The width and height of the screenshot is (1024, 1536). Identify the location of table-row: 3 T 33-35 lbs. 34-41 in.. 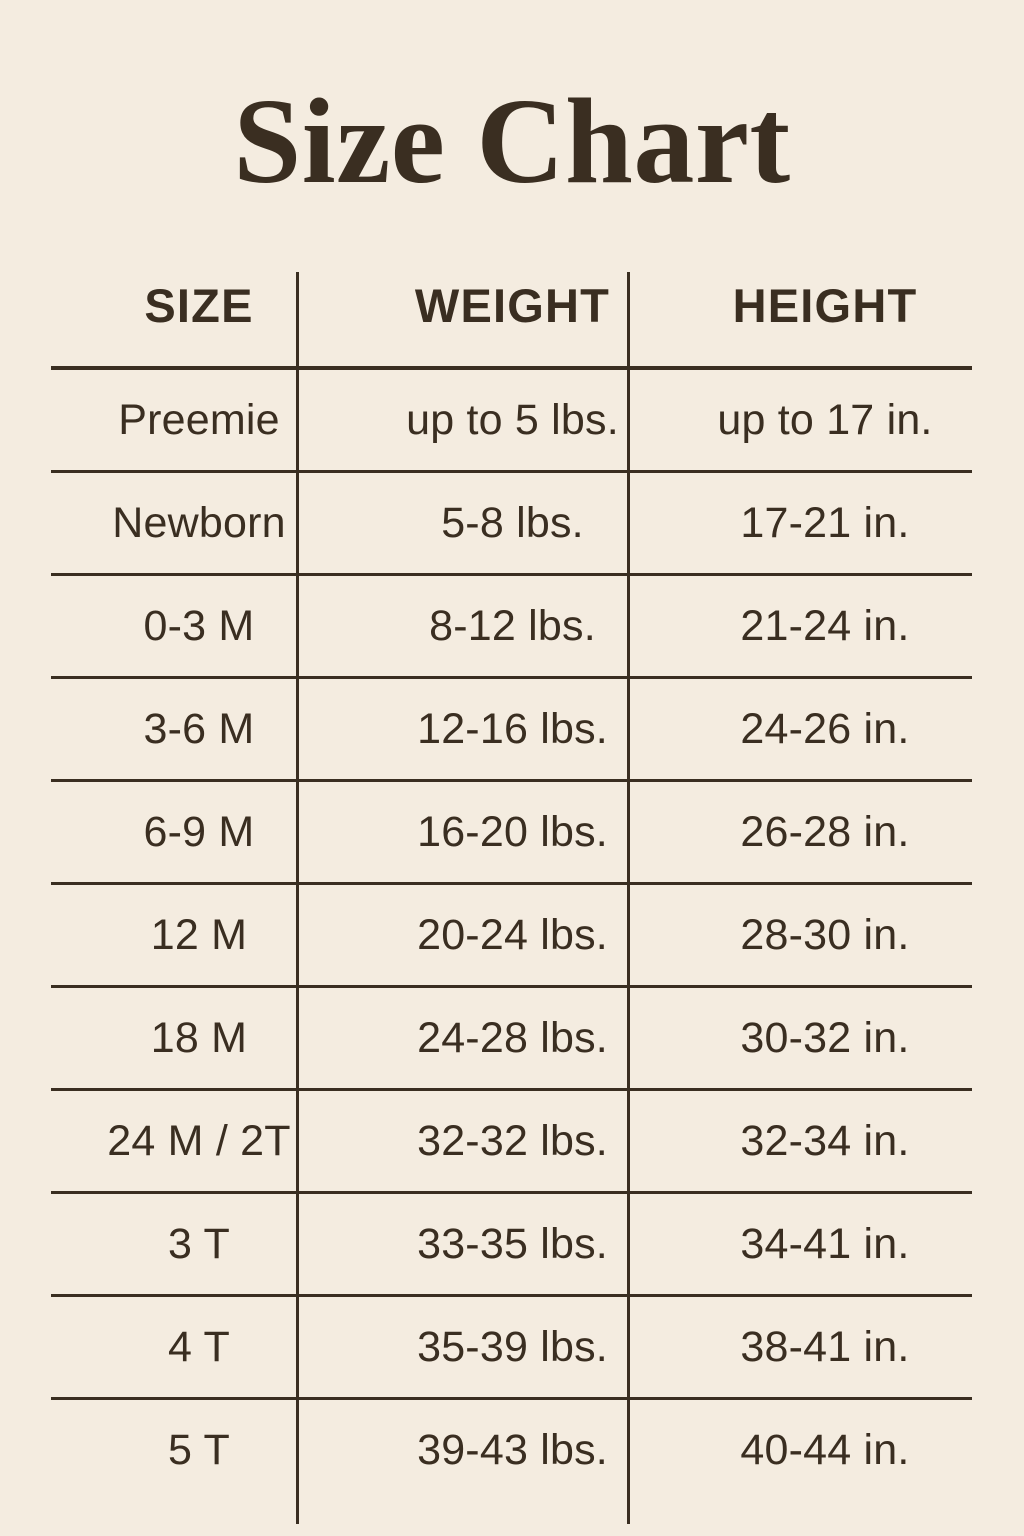
(511, 1244).